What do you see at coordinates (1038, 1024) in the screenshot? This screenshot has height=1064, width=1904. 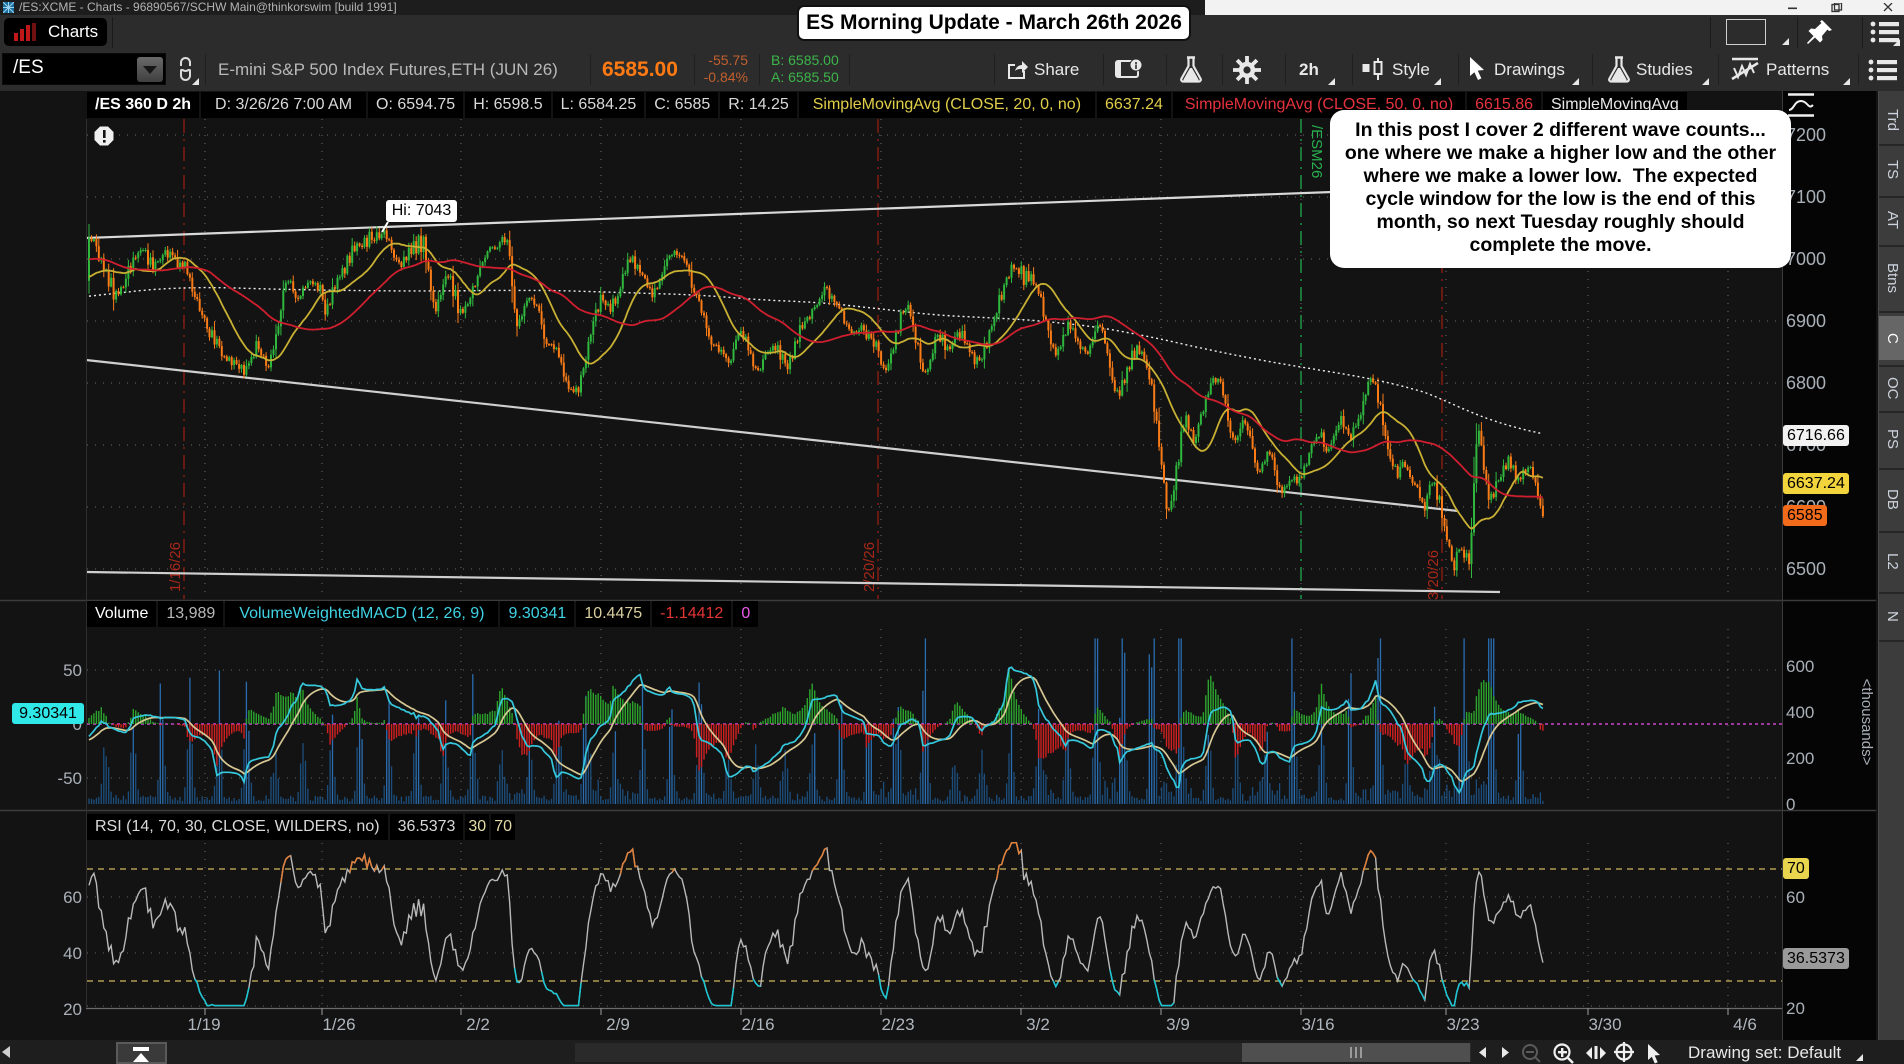 I see `svg-text: 3/2` at bounding box center [1038, 1024].